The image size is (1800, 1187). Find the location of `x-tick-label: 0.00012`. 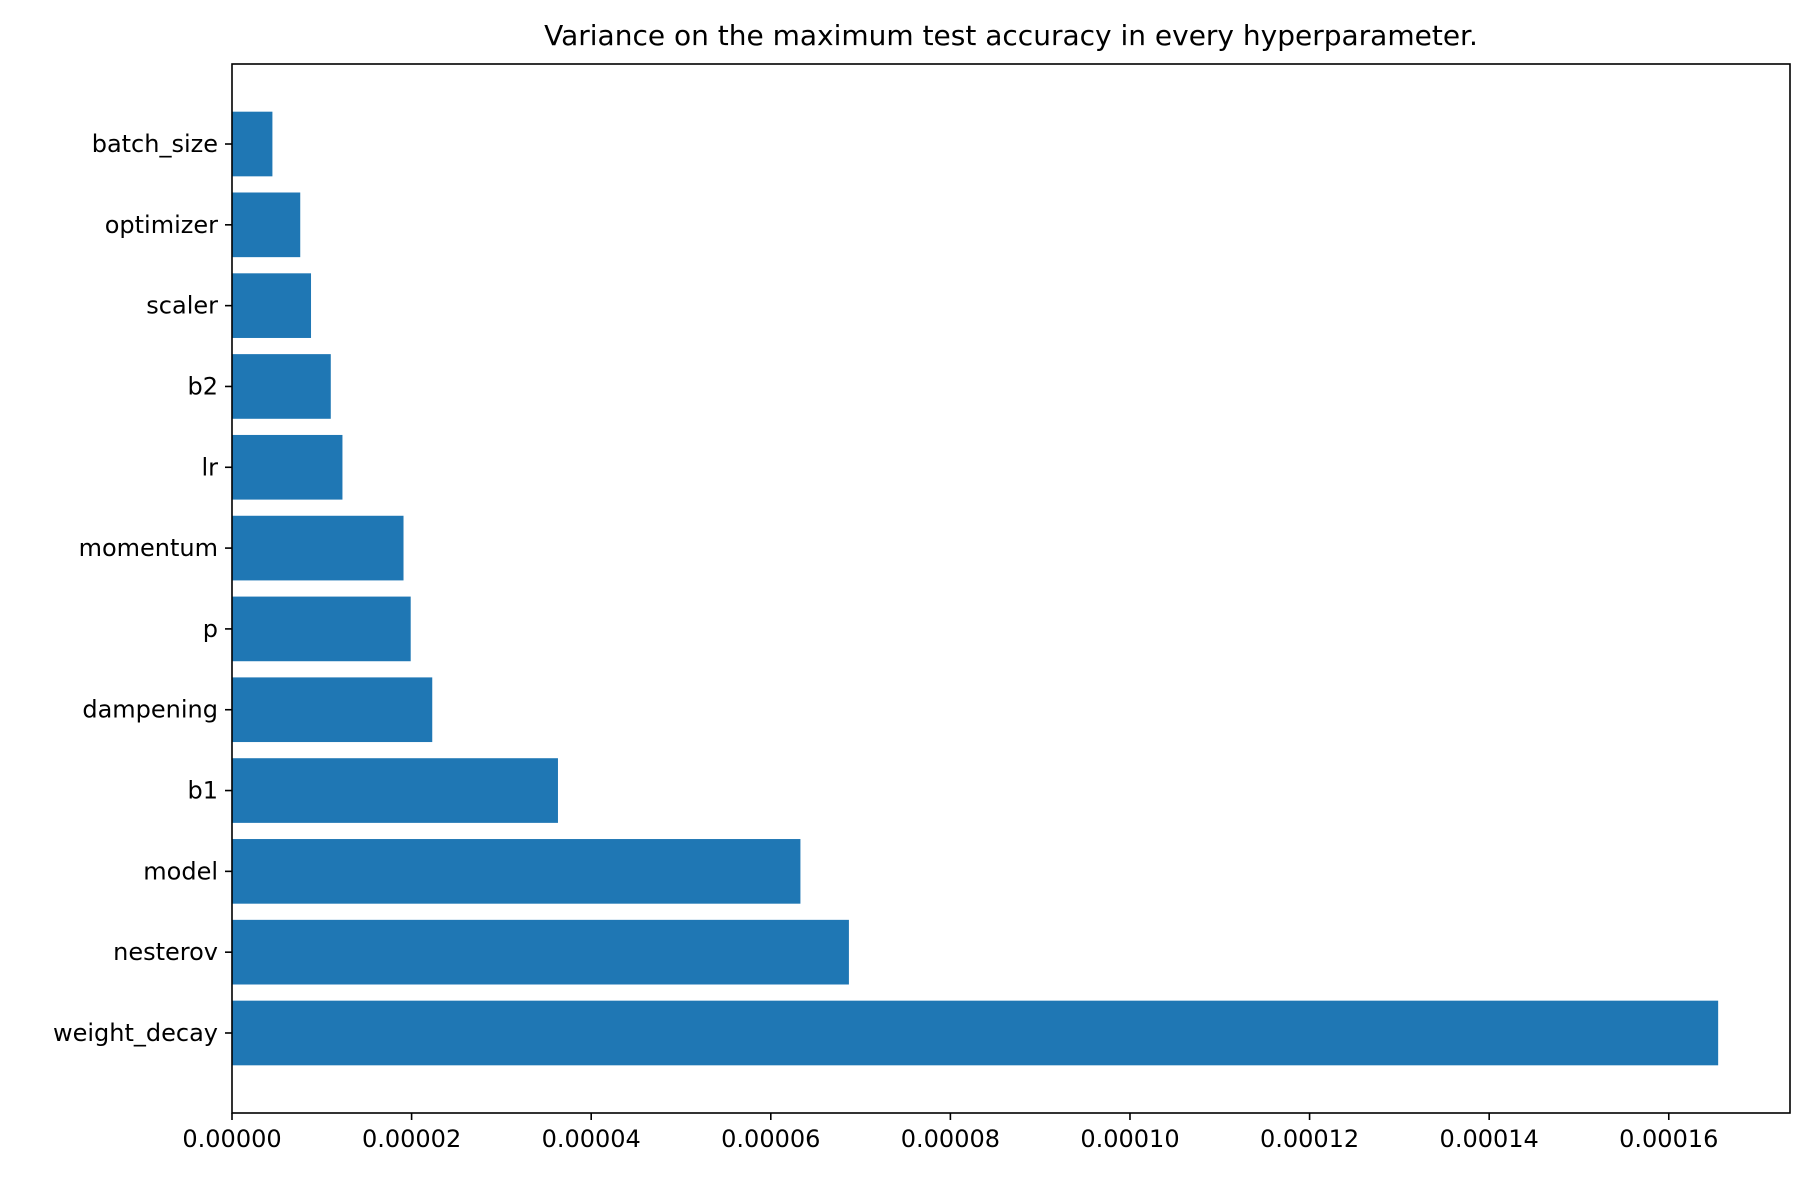

x-tick-label: 0.00012 is located at coordinates (1309, 1139).